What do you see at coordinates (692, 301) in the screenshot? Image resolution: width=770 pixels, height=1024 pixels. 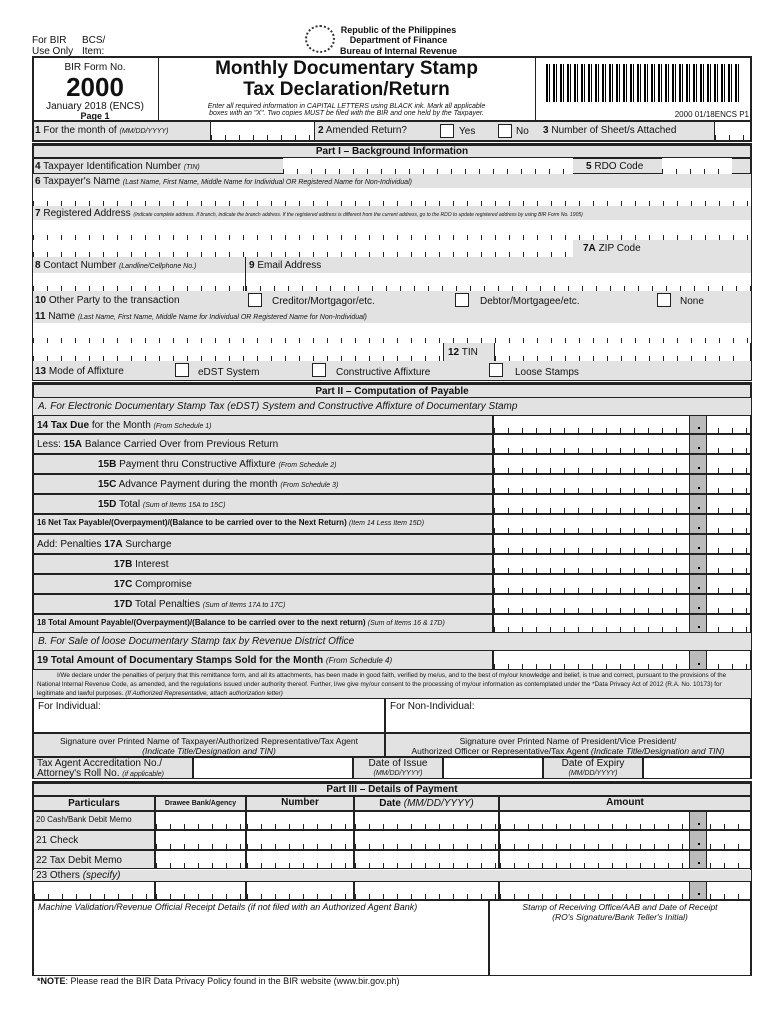 I see `none-label: None` at bounding box center [692, 301].